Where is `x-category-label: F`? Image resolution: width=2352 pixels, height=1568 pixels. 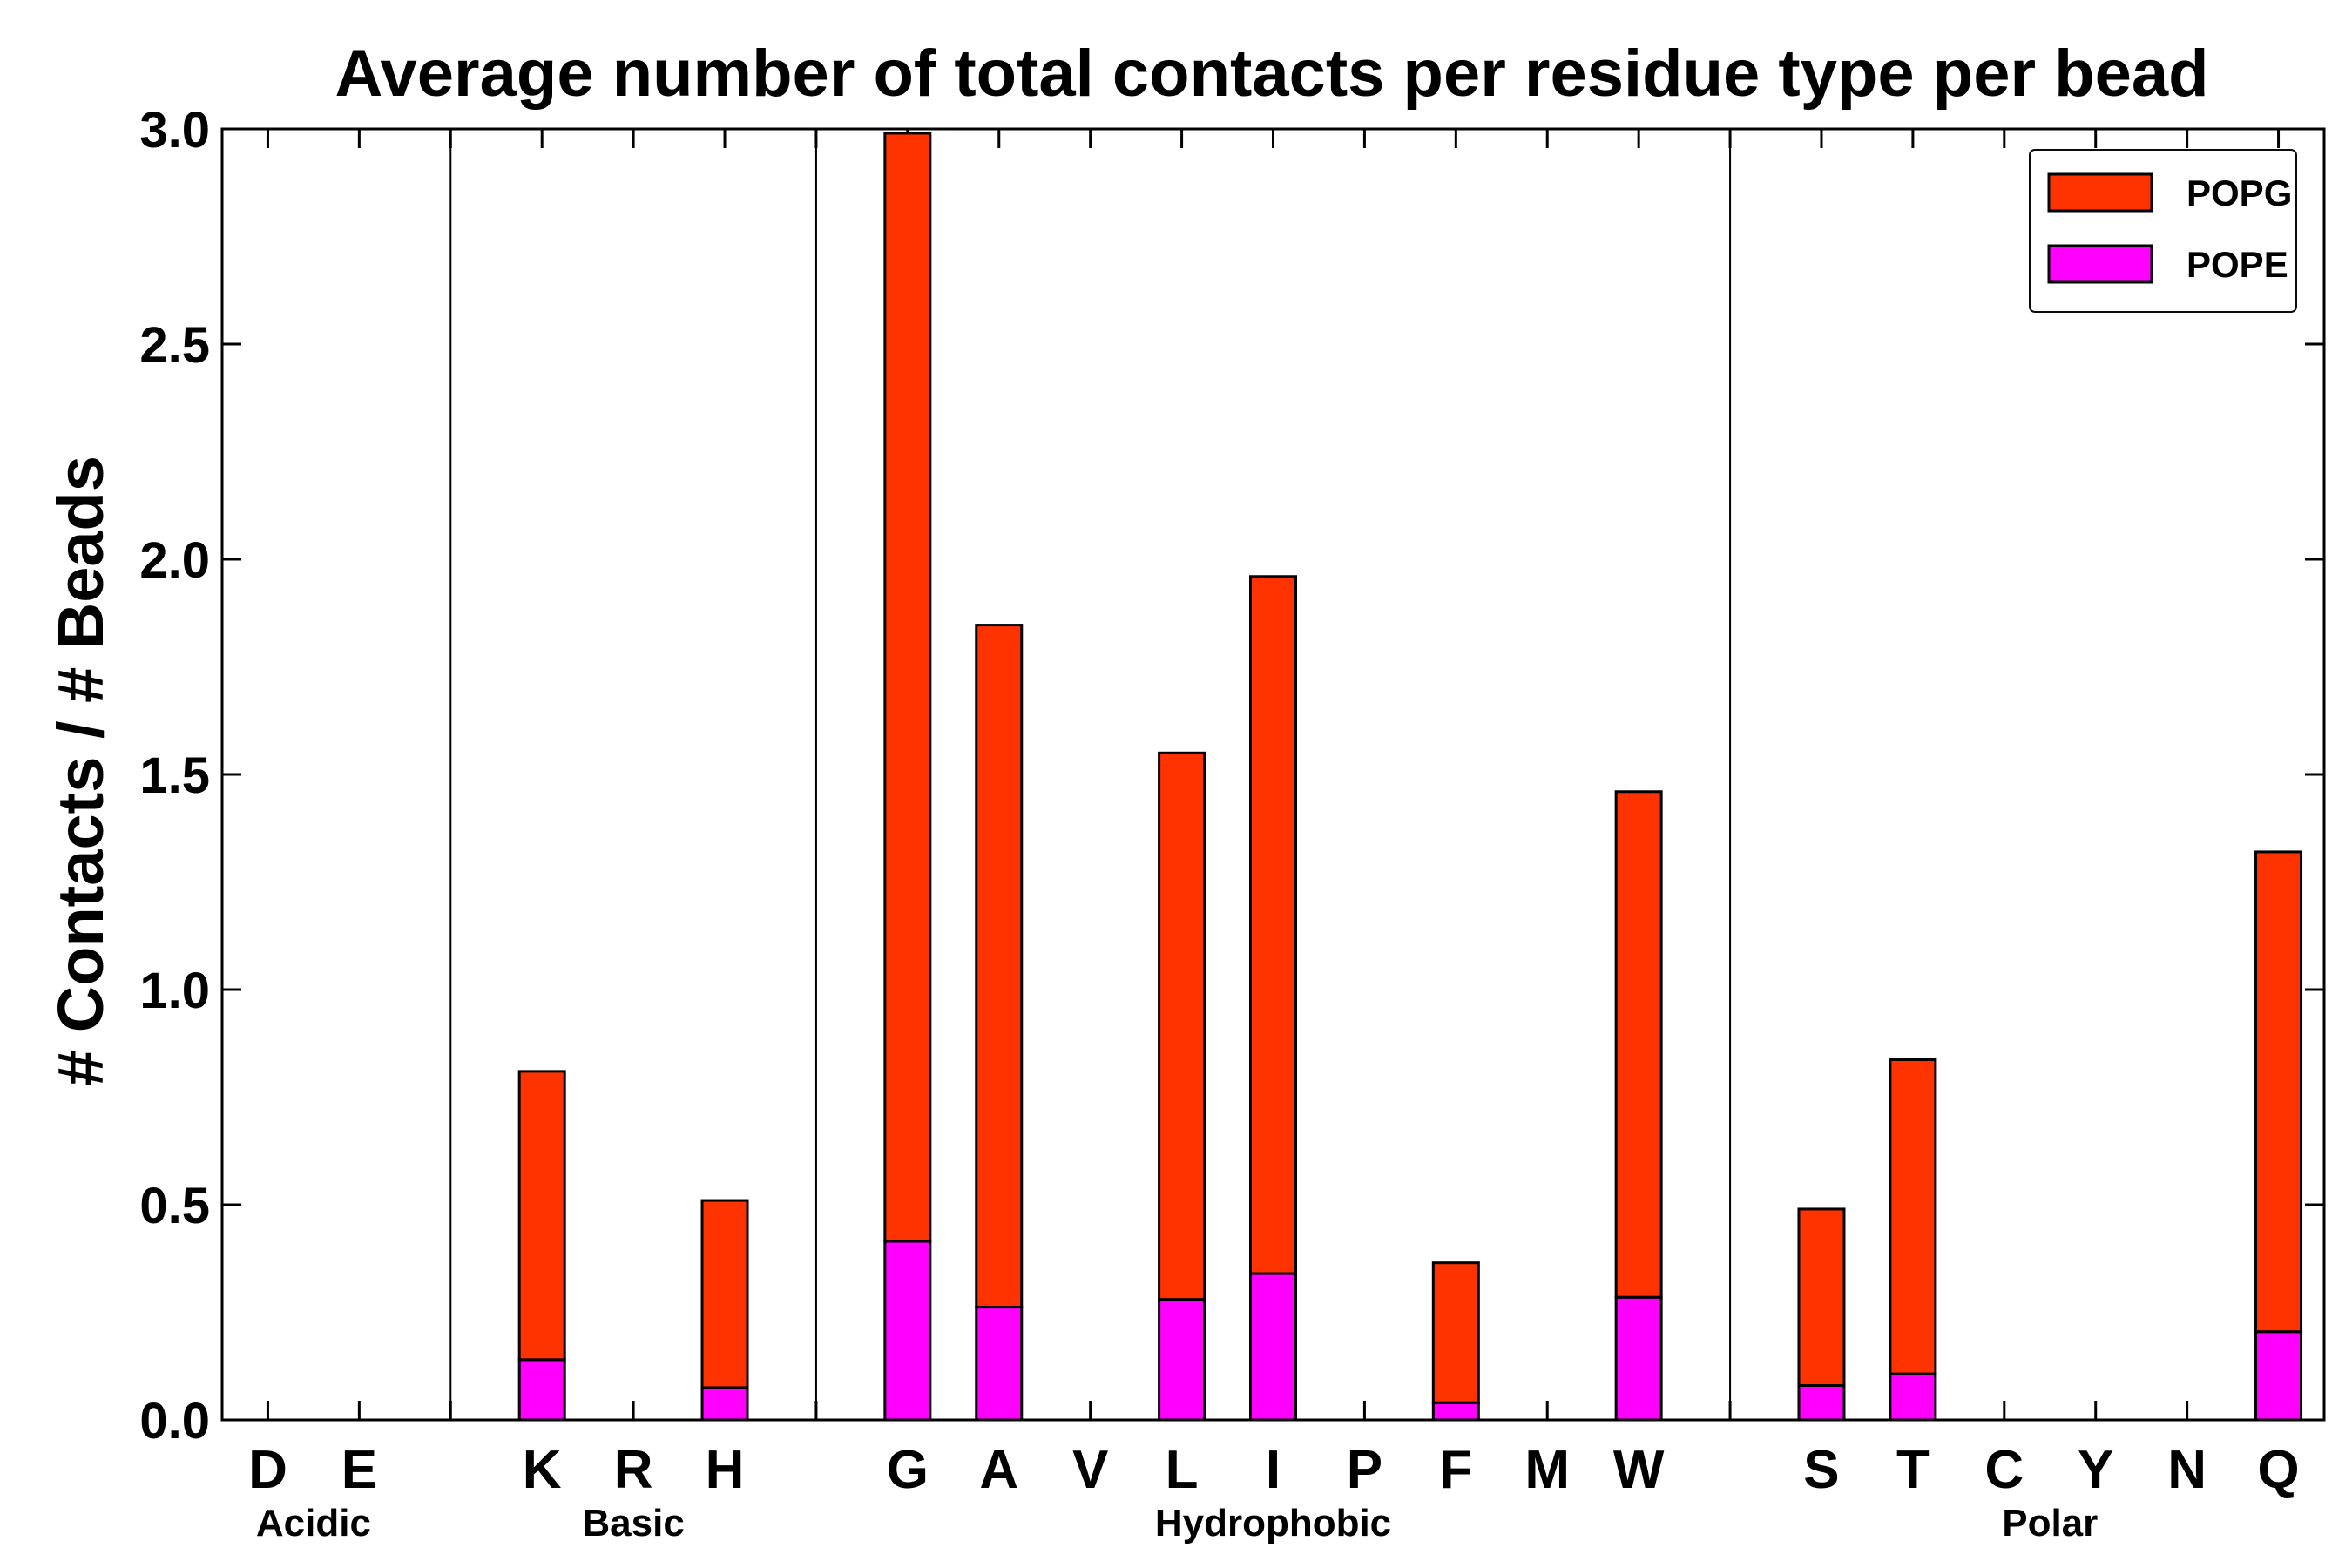
x-category-label: F is located at coordinates (1456, 1470).